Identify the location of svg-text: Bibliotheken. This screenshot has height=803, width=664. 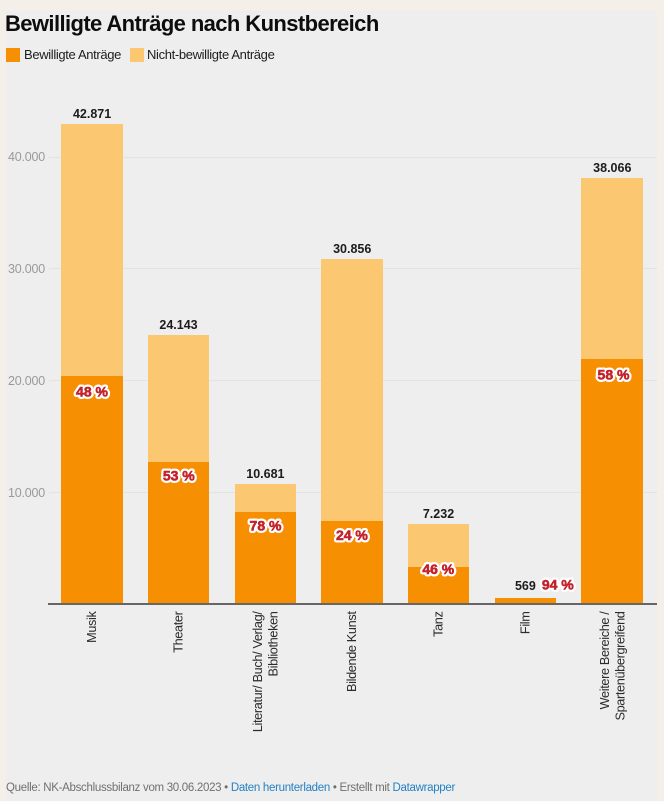
(274, 643).